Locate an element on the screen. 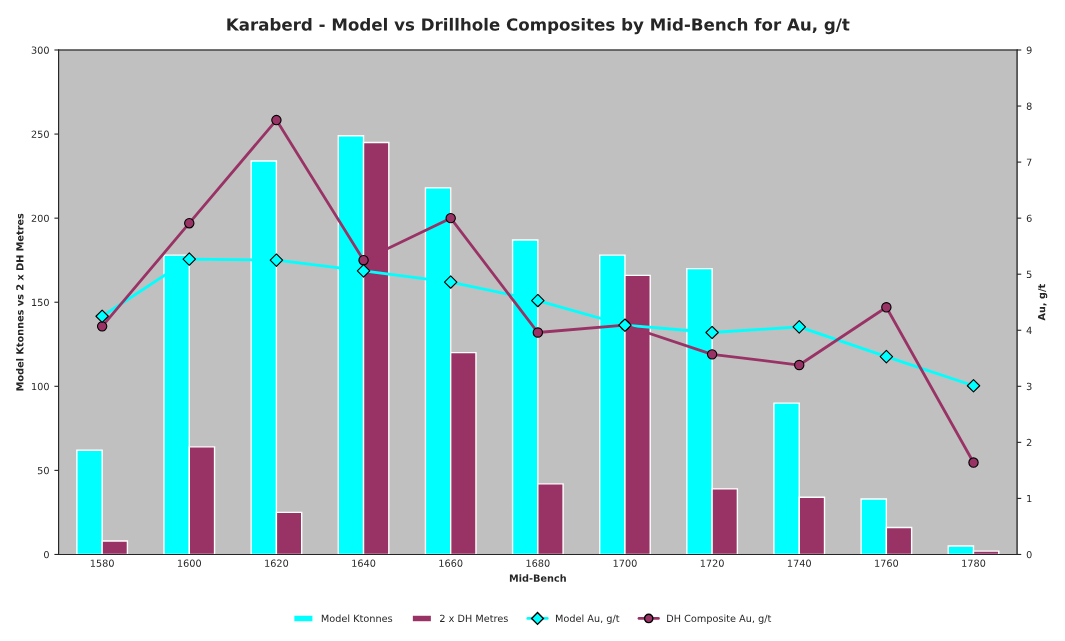 The image size is (1065, 641). x-tick-label: 1600 is located at coordinates (189, 563).